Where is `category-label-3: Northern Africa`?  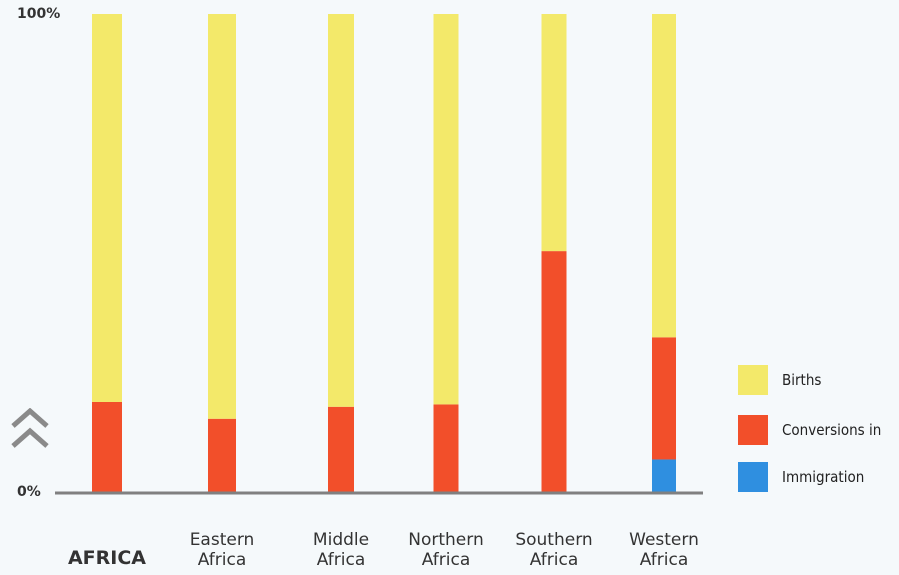
category-label-3: Northern Africa is located at coordinates (446, 550).